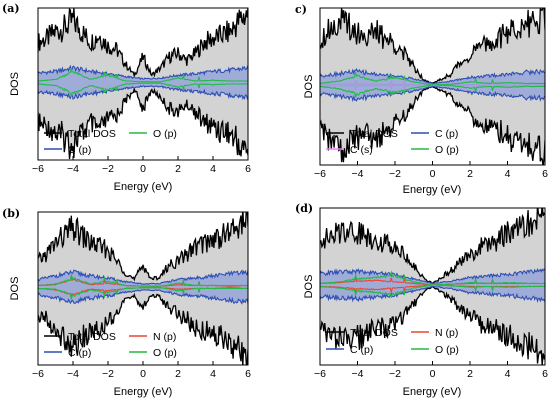 The height and width of the screenshot is (400, 550). What do you see at coordinates (304, 208) in the screenshot?
I see `panel-label: (d)` at bounding box center [304, 208].